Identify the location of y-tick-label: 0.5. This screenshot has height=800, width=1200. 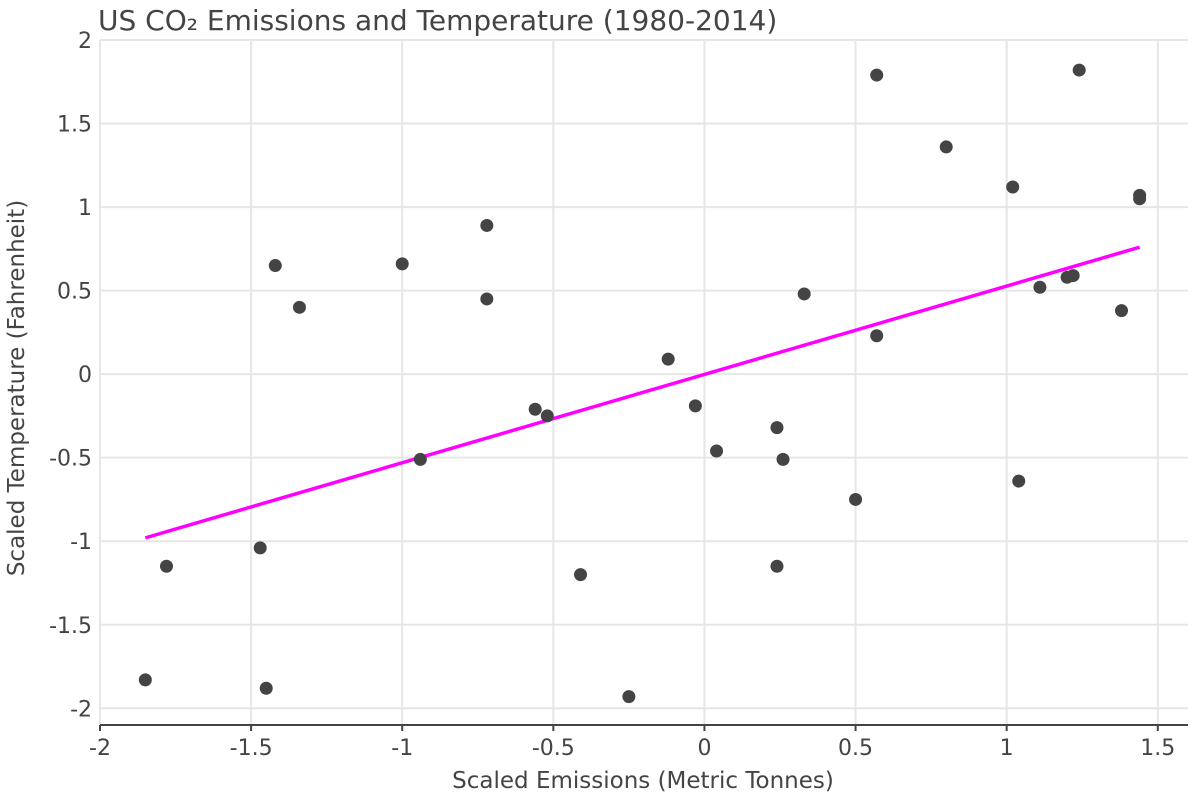
(74, 292).